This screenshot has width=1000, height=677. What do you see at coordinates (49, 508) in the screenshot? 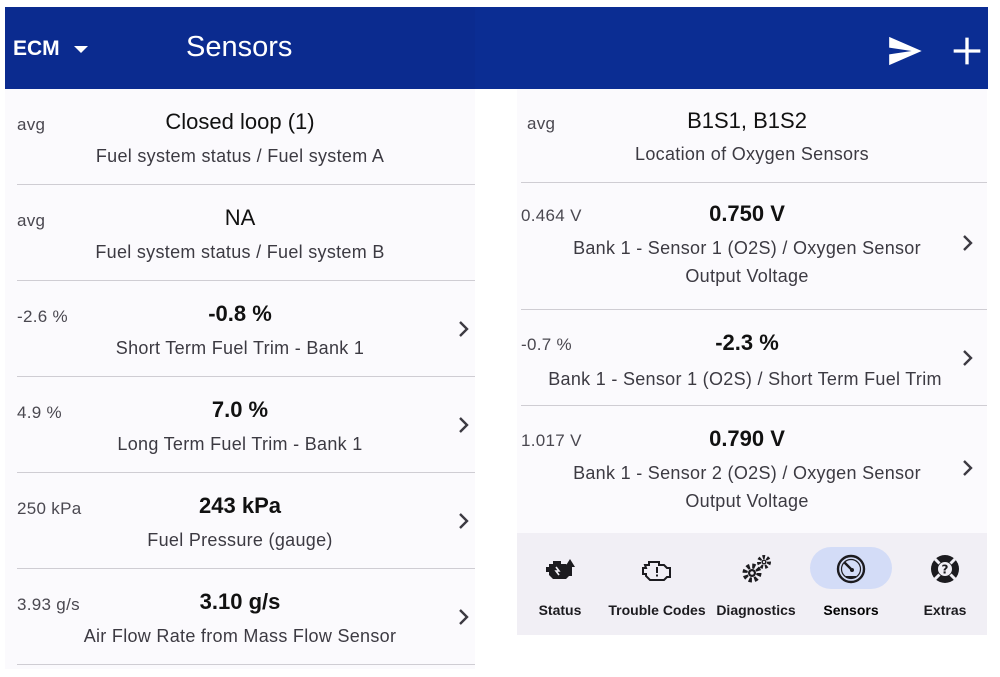
I see `sensor-min-value: 250 kPa` at bounding box center [49, 508].